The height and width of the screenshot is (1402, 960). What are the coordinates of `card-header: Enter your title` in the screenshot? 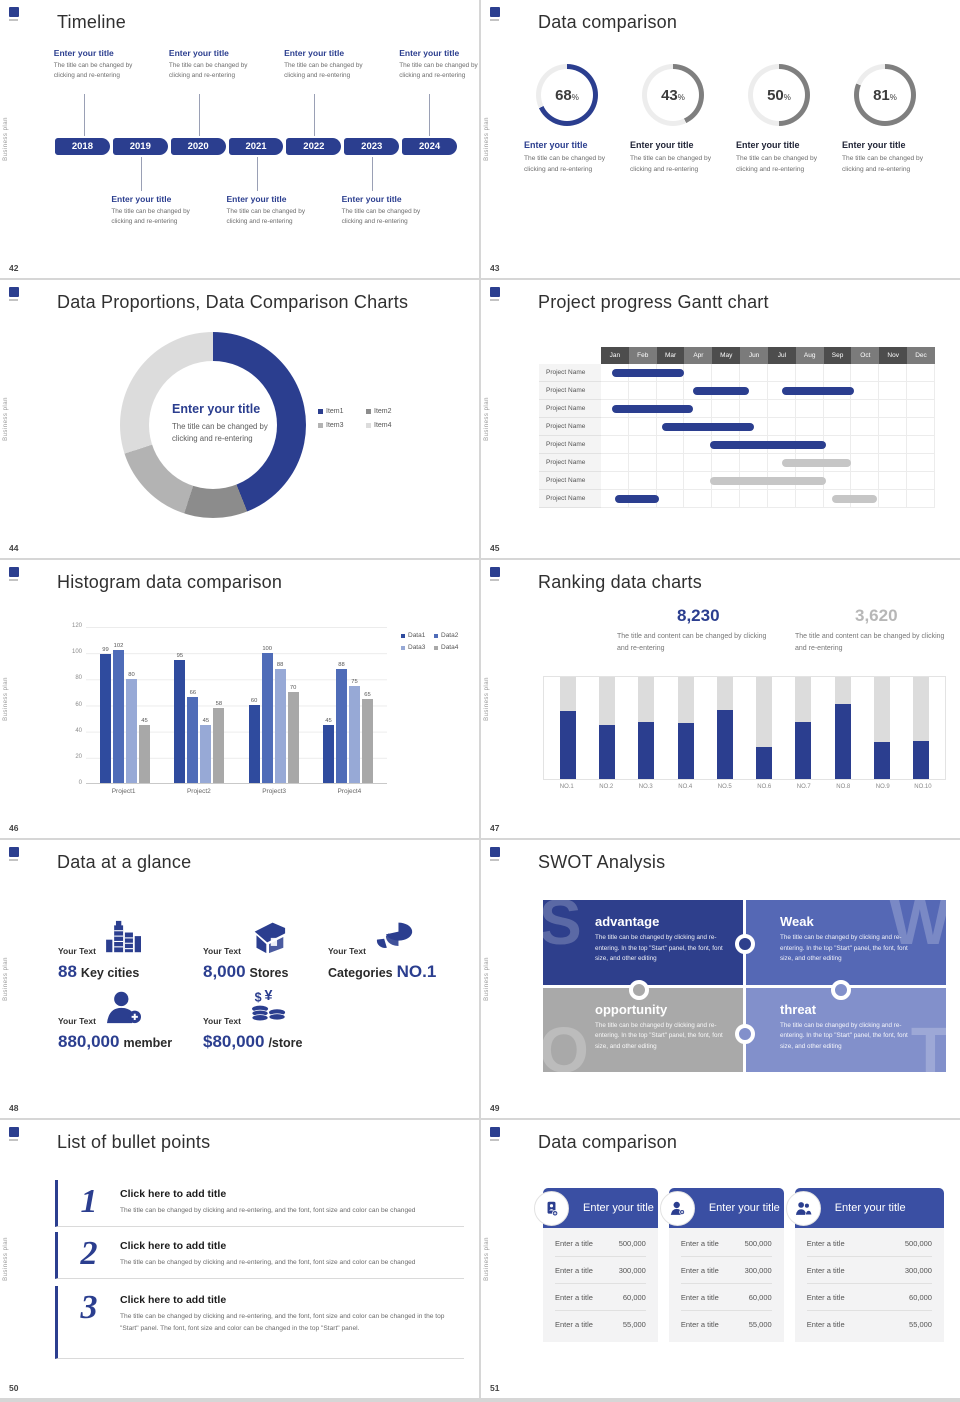 It's located at (596, 1208).